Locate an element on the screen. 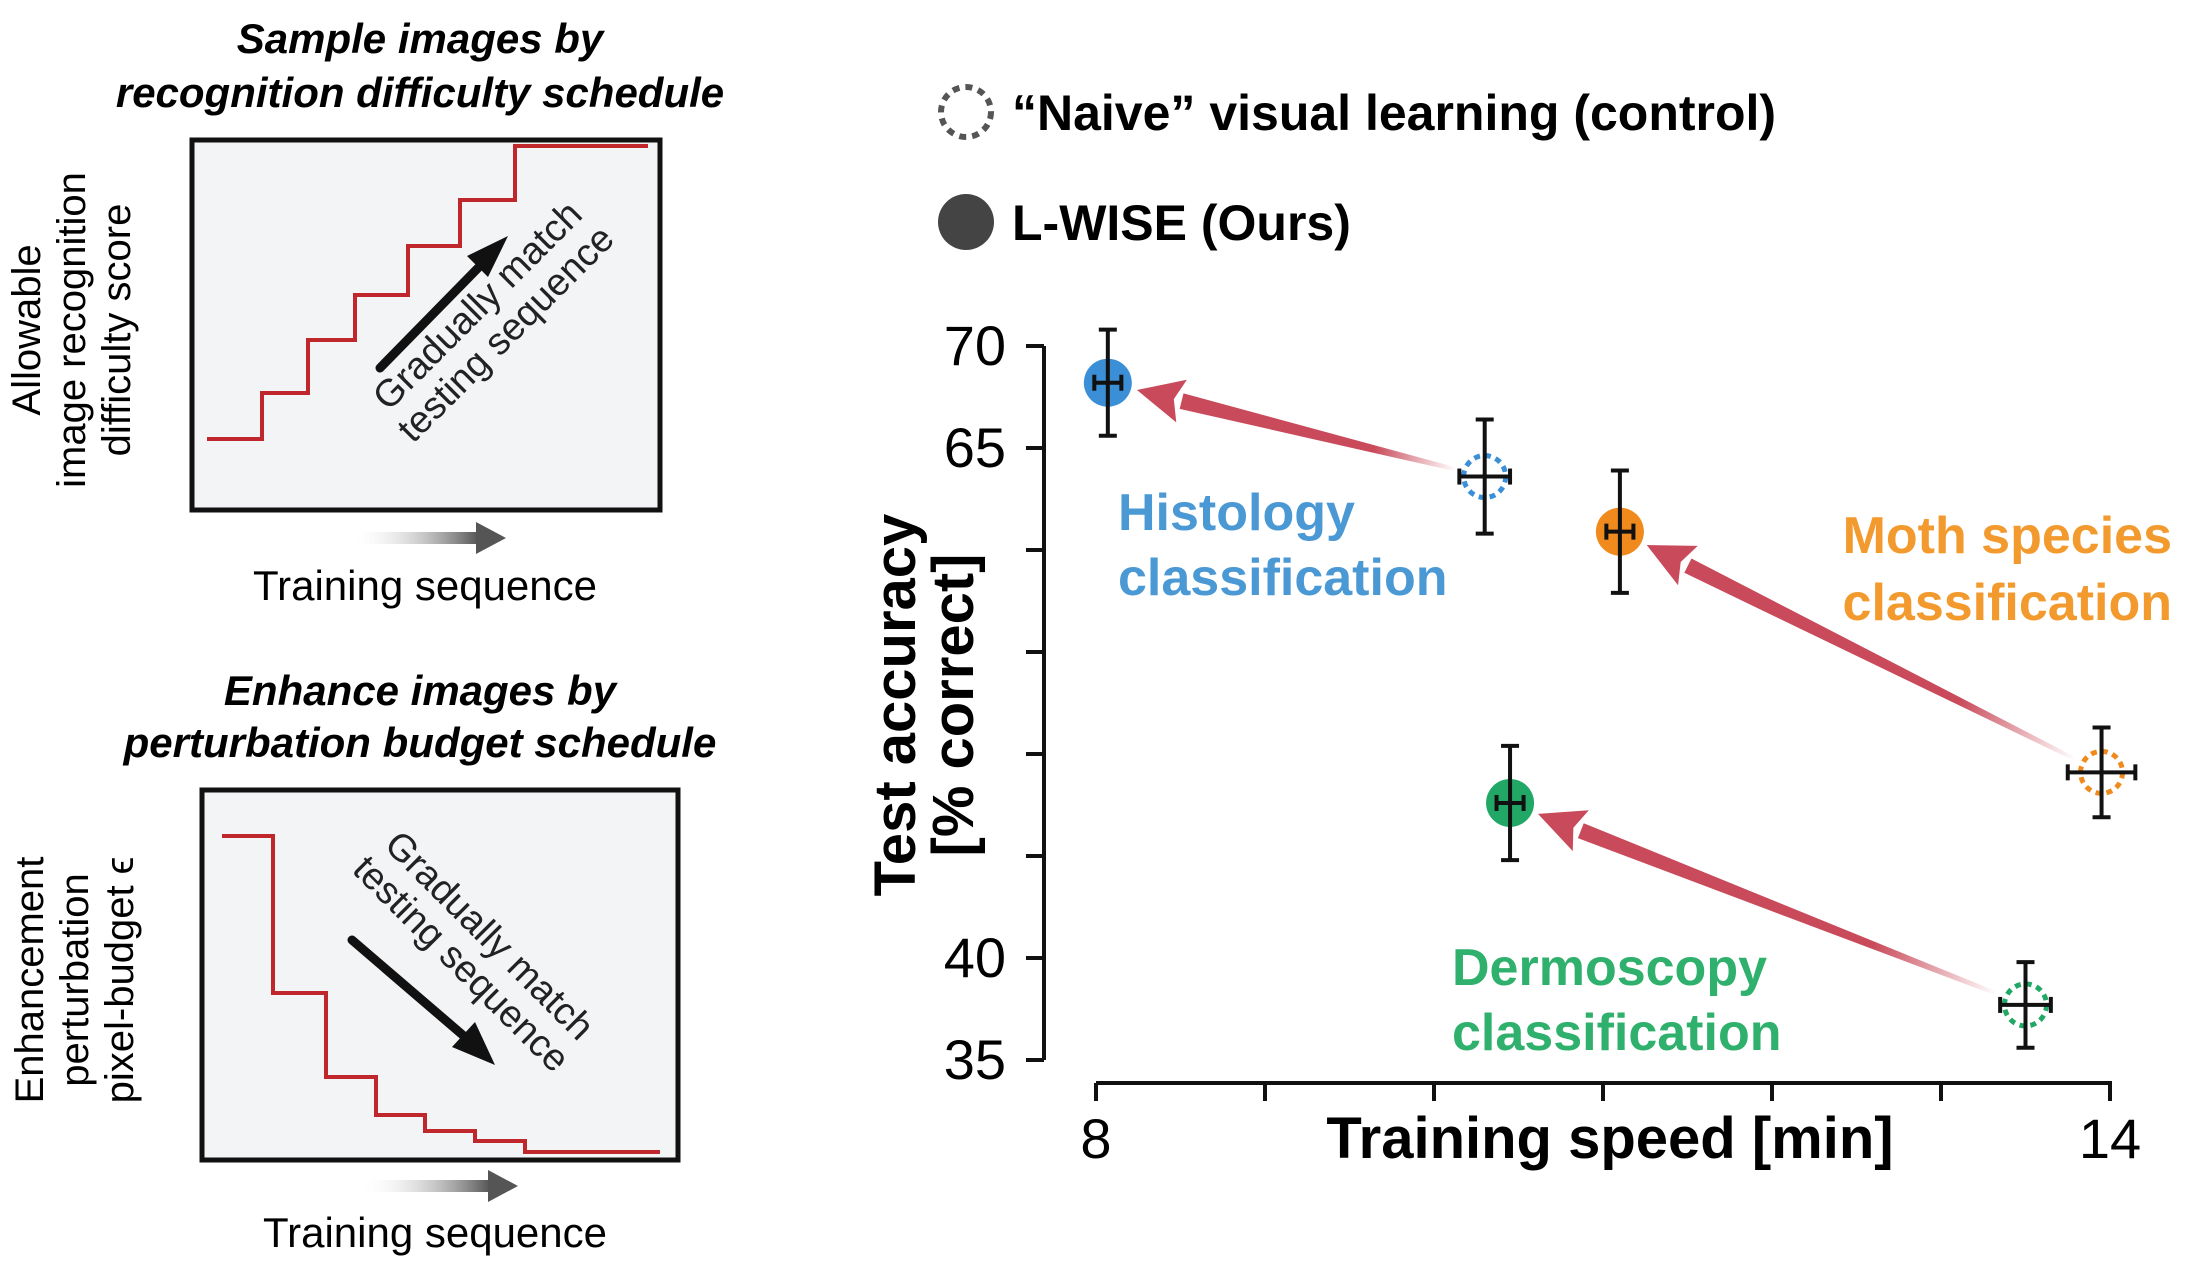 This screenshot has height=1271, width=2187. panel-b-xaxis-arrow-head is located at coordinates (503, 1186).